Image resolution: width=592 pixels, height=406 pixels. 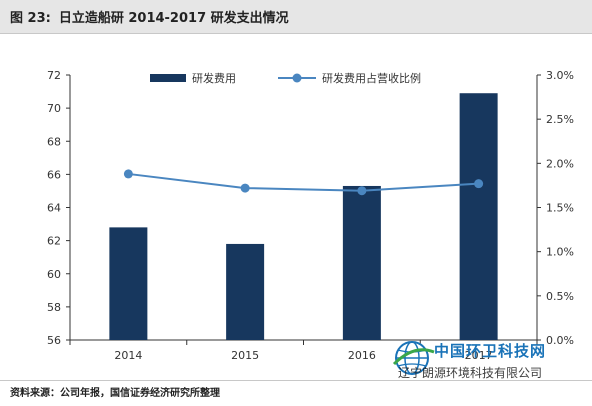 What do you see at coordinates (297, 78) in the screenshot?
I see `legend-line-marker` at bounding box center [297, 78].